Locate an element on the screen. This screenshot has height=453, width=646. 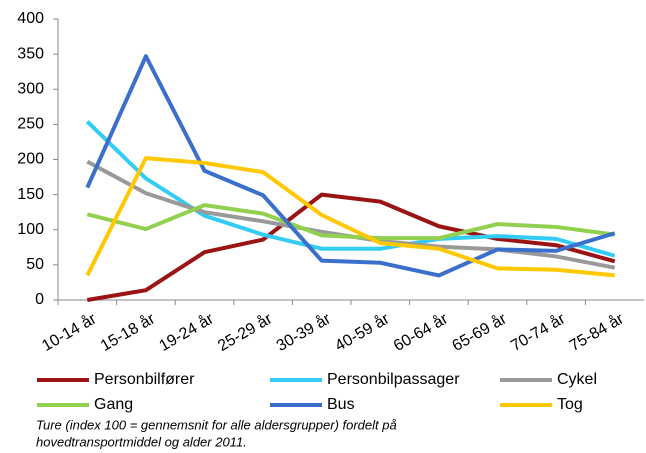
legend-label: Personbilpassager is located at coordinates (393, 379).